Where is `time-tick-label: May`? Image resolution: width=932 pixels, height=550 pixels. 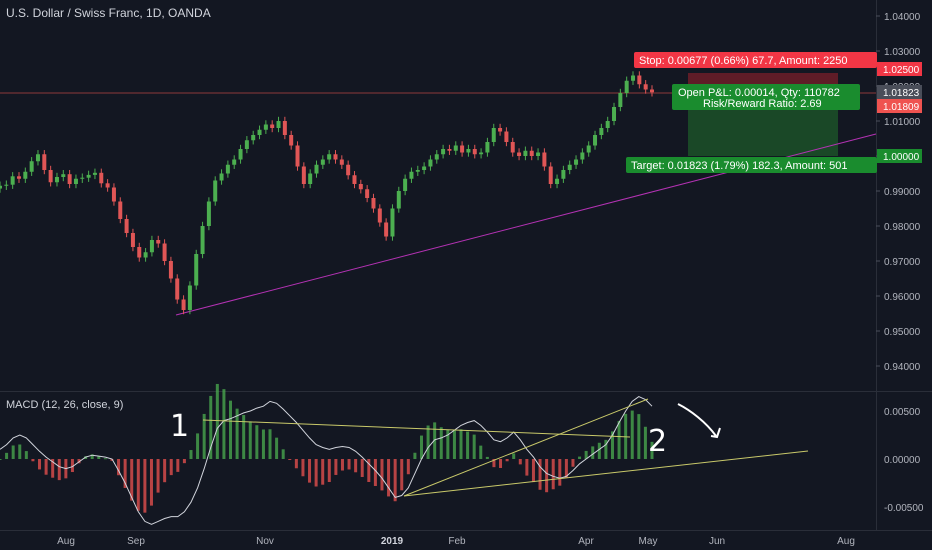
time-tick-label: May is located at coordinates (648, 541).